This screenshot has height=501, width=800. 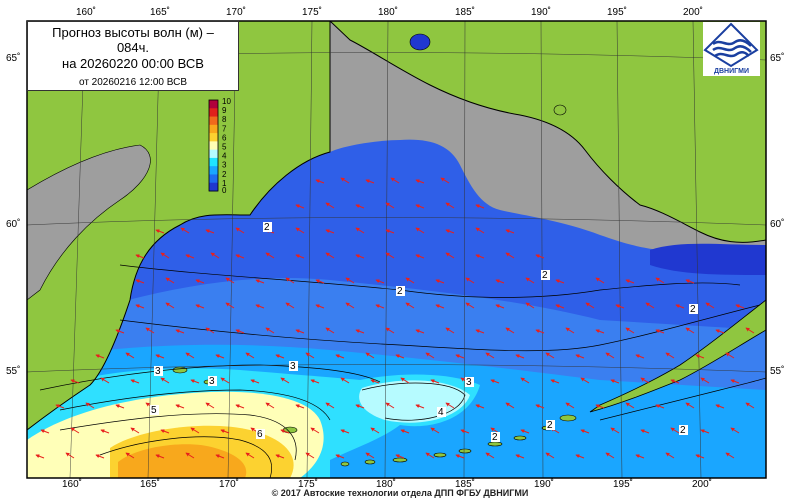 I want to click on contour-label: 3, so click(x=469, y=382).